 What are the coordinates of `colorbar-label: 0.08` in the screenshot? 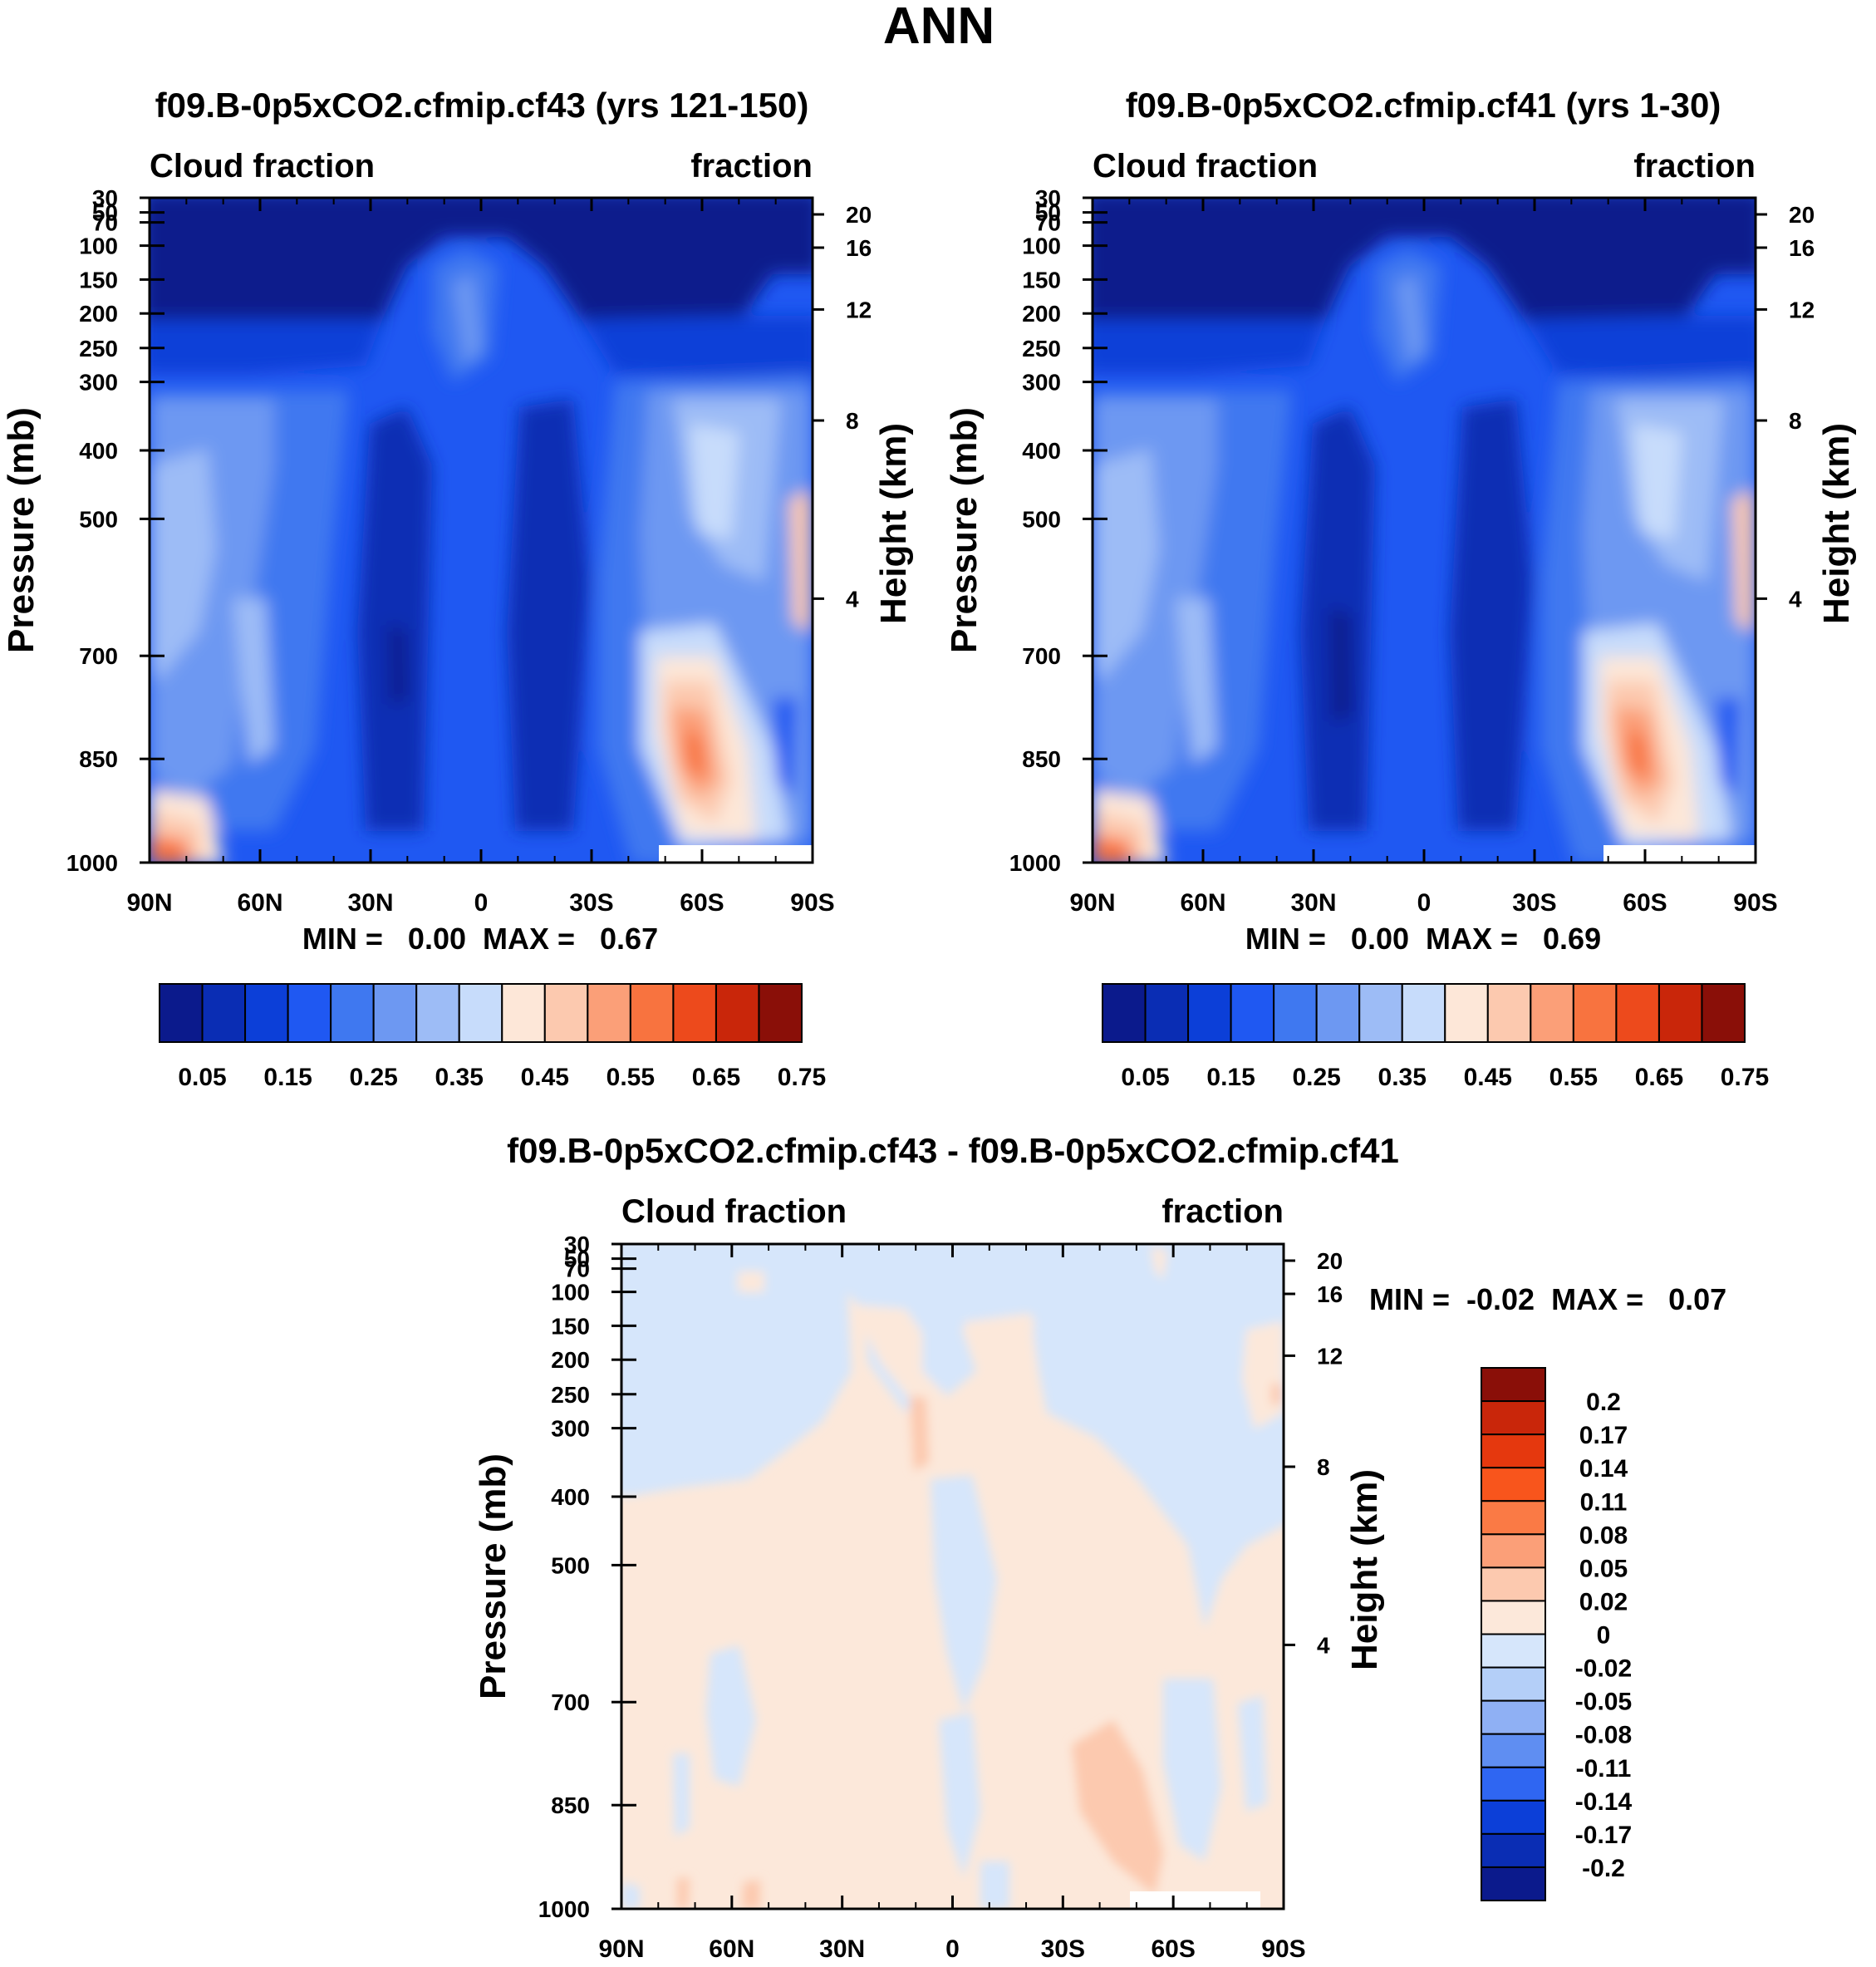 It's located at (1603, 1536).